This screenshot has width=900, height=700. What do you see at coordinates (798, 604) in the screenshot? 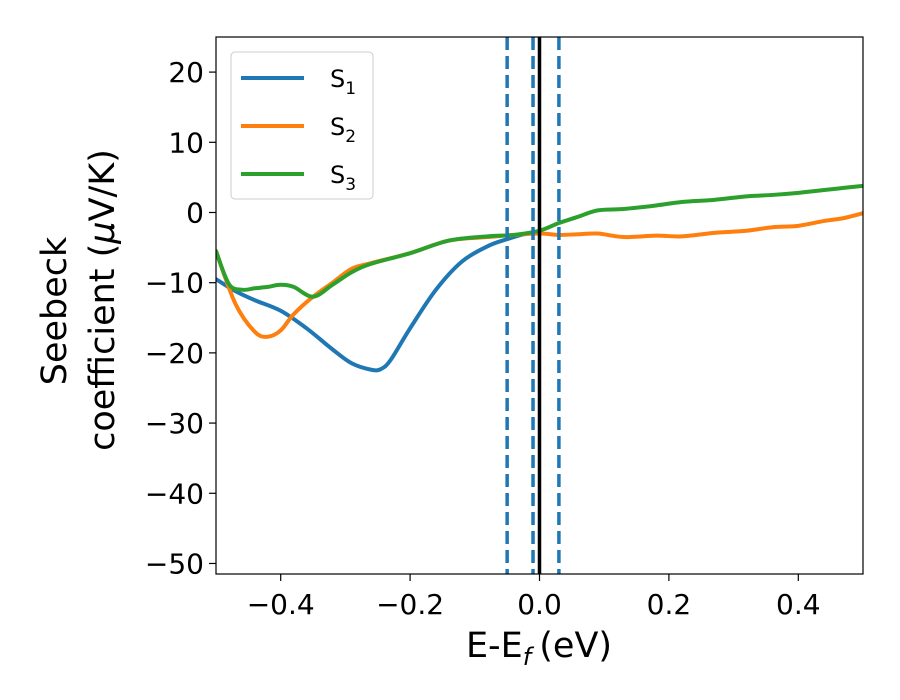
I see `x-tick-label: 0.4` at bounding box center [798, 604].